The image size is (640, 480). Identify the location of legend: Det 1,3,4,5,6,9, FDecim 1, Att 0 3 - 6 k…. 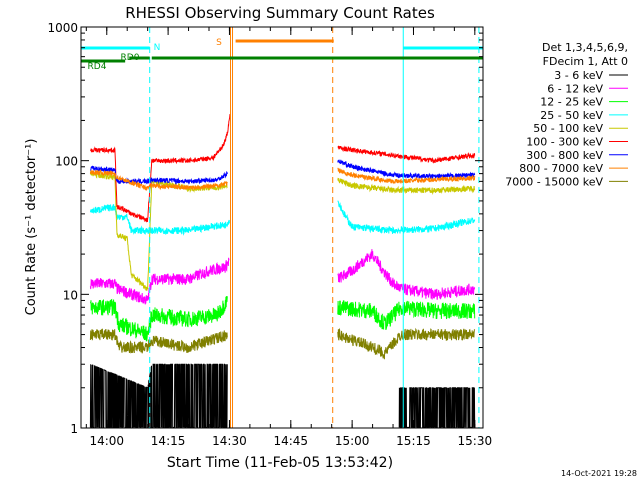
(566, 114).